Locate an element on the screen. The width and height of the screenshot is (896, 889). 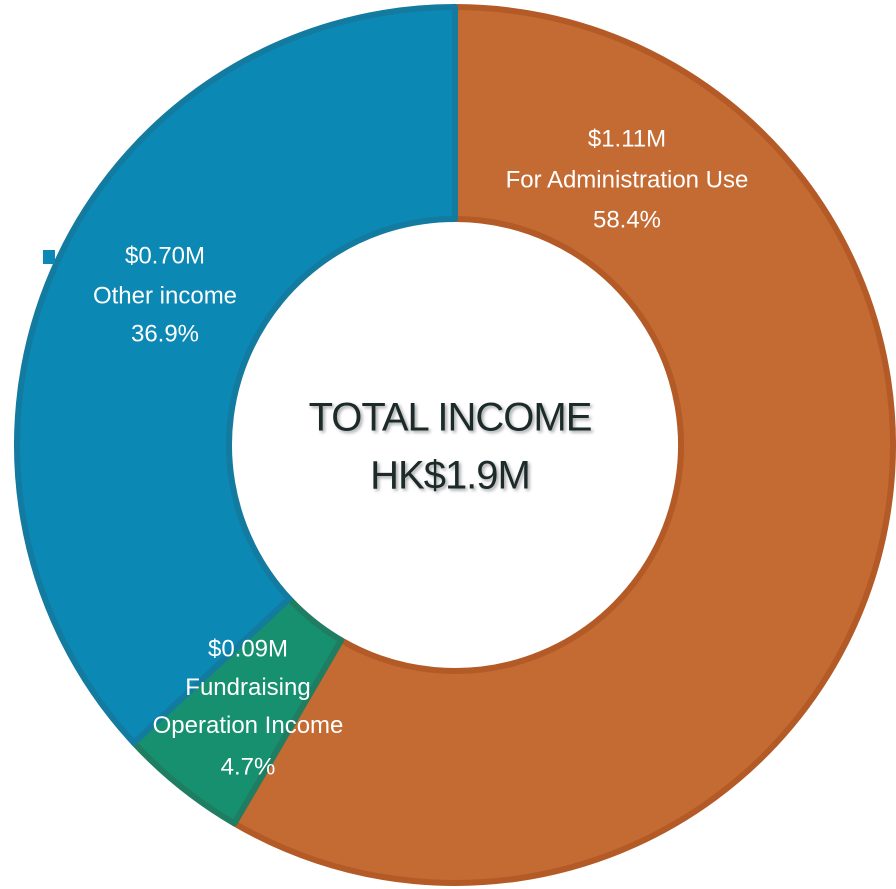
amount-label: $0.09M is located at coordinates (248, 648).